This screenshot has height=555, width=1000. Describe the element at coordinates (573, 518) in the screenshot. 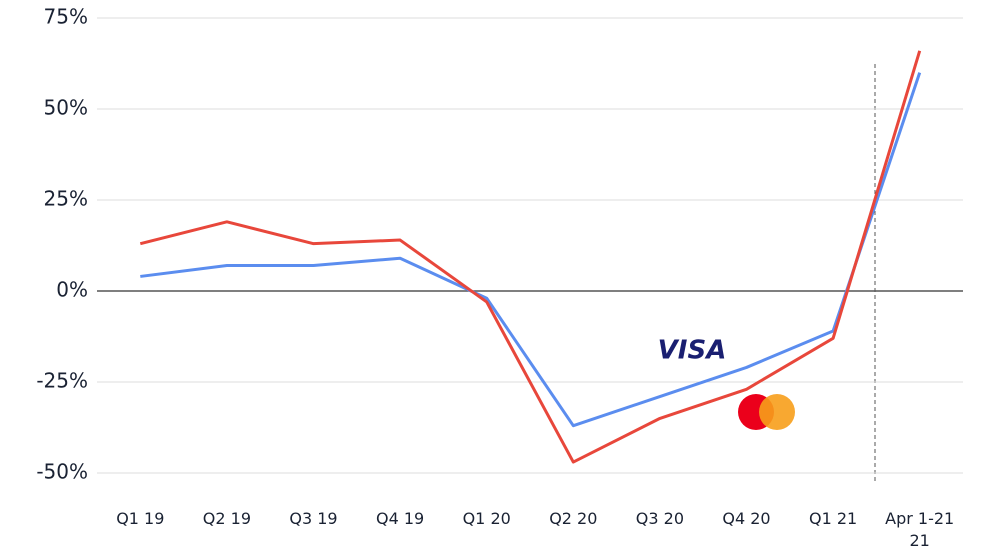

I see `x-tick-label: Q2 20` at that location.